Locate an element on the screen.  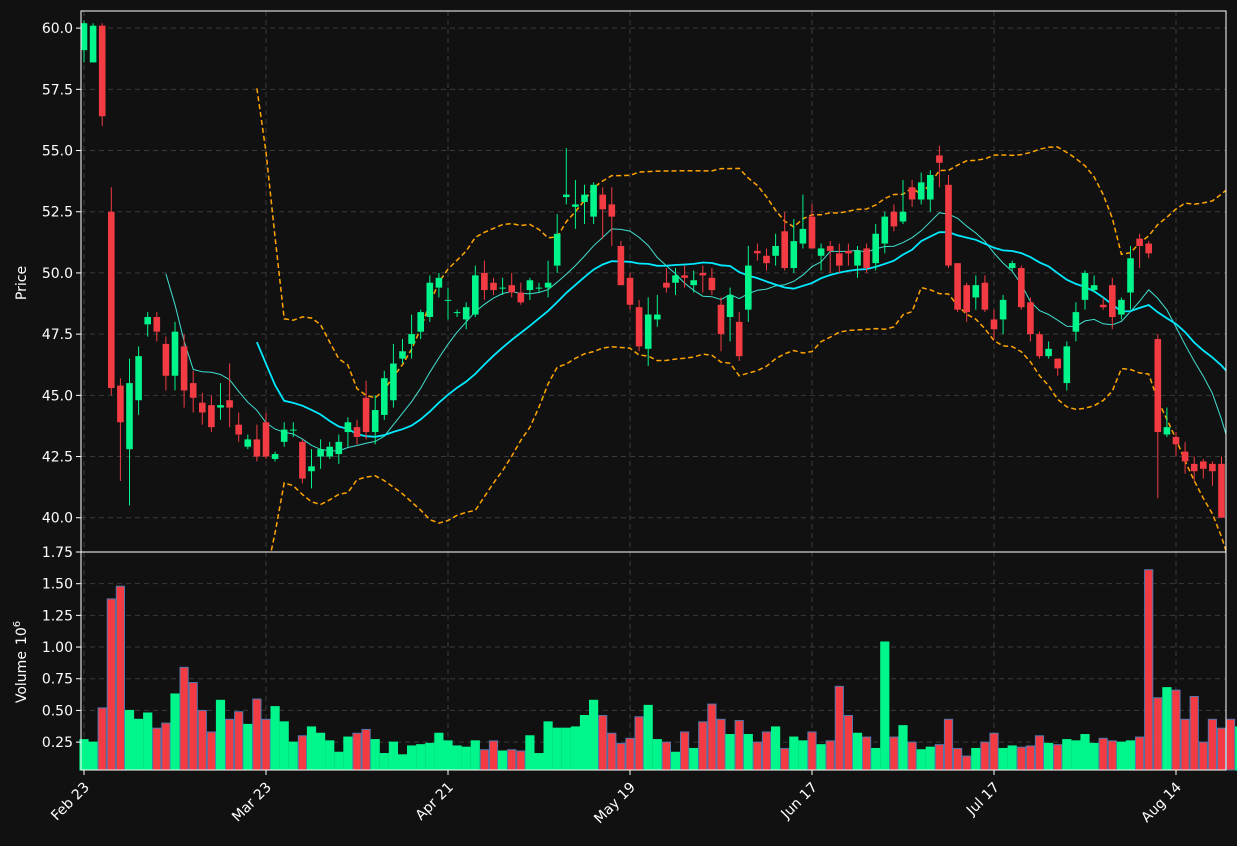
volume-y-label-power: 6 is located at coordinates (17, 624).